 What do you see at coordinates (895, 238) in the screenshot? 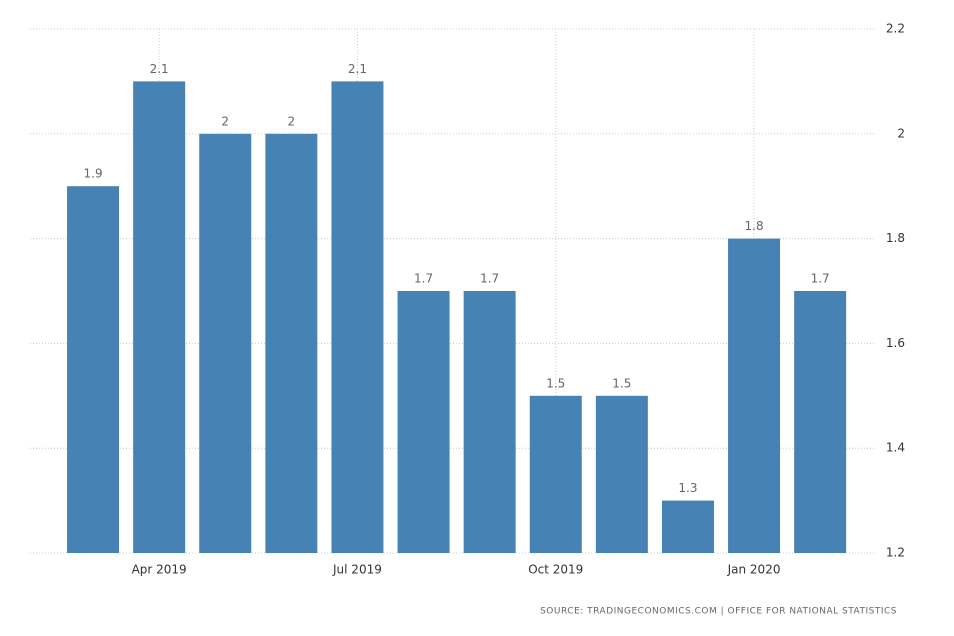
I see `y-tick-label: 1.8` at bounding box center [895, 238].